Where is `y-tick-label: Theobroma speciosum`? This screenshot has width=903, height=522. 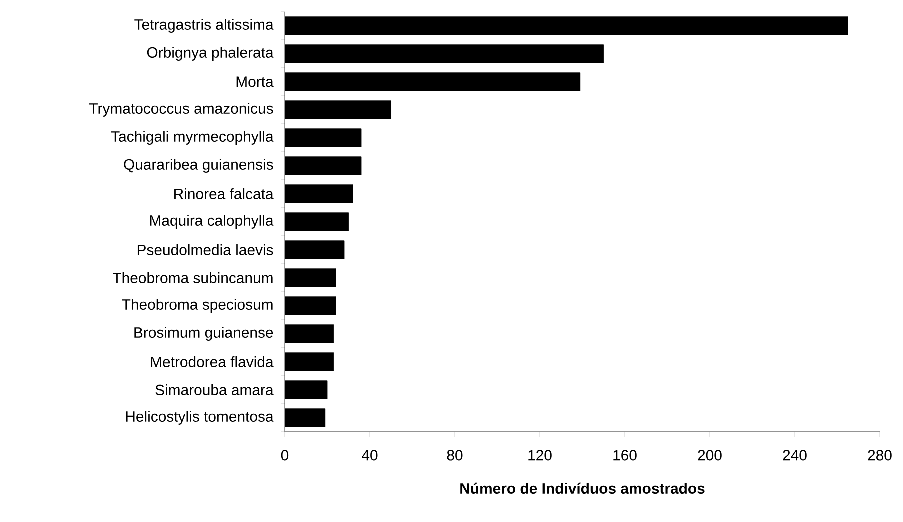
y-tick-label: Theobroma speciosum is located at coordinates (197, 306).